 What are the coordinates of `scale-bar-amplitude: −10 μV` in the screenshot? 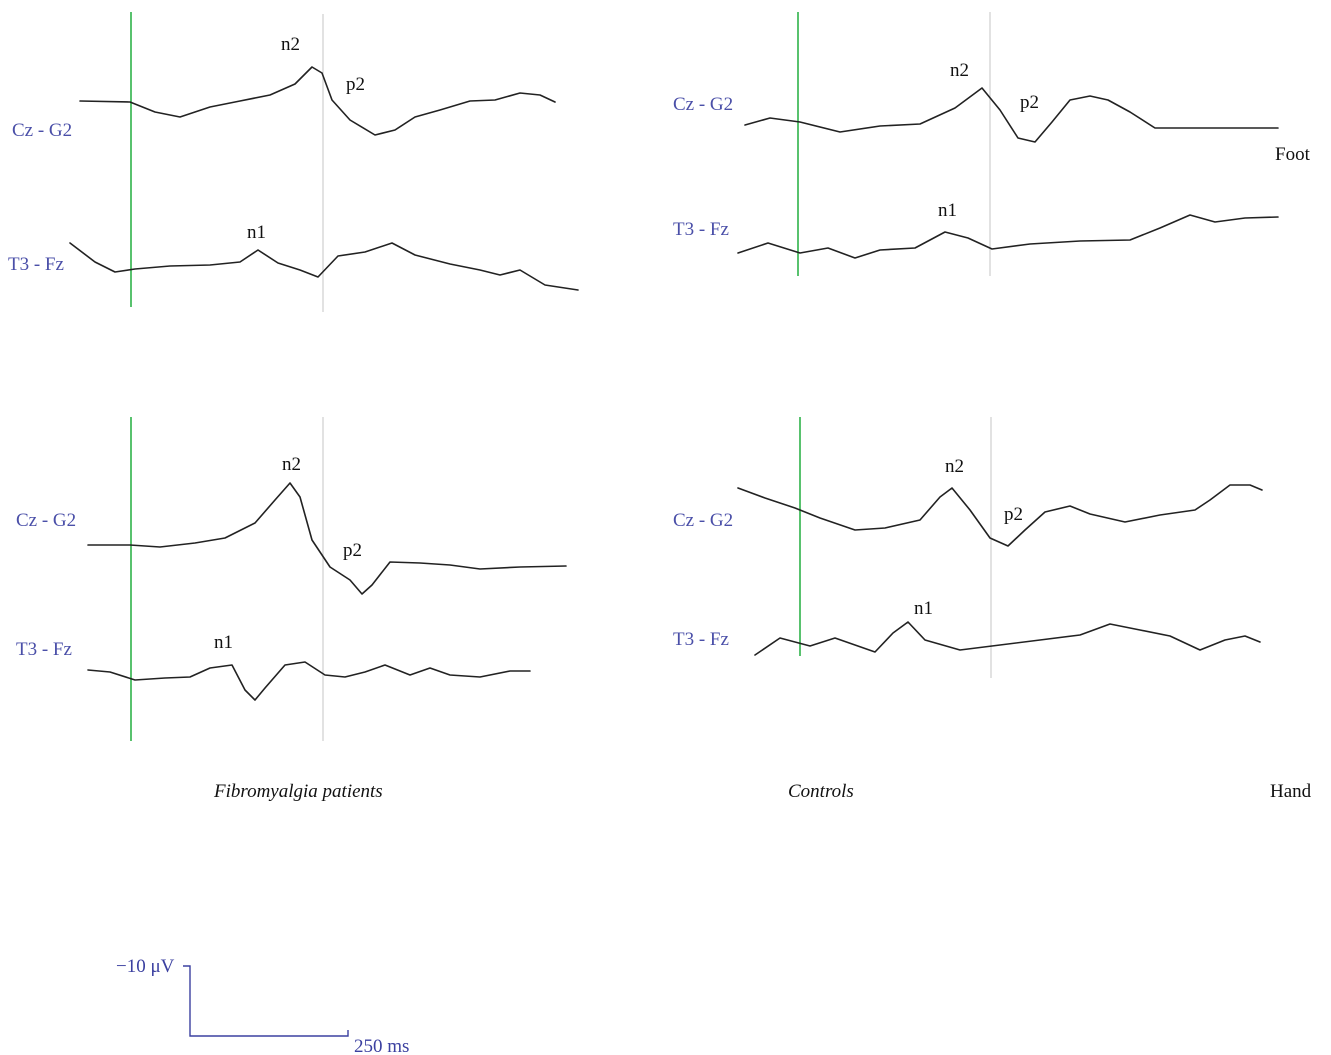 It's located at (145, 966).